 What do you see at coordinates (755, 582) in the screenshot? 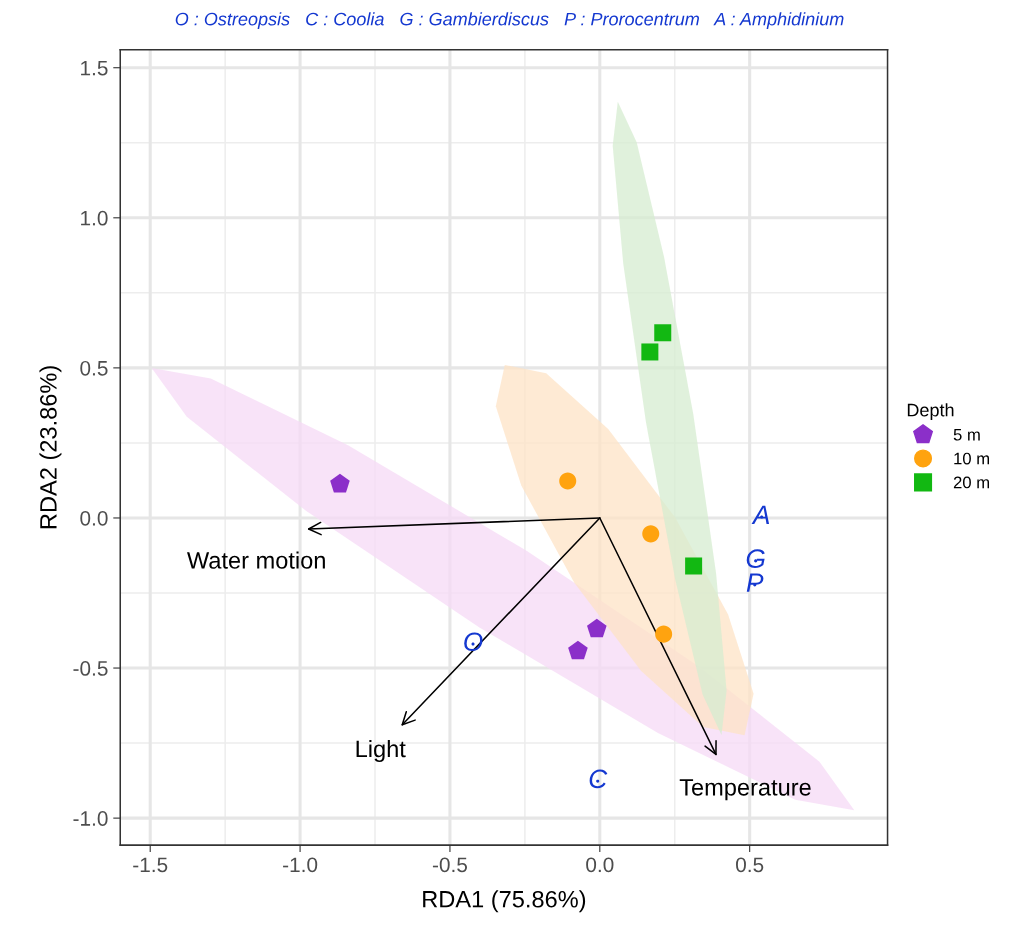
I see `data-label: P` at bounding box center [755, 582].